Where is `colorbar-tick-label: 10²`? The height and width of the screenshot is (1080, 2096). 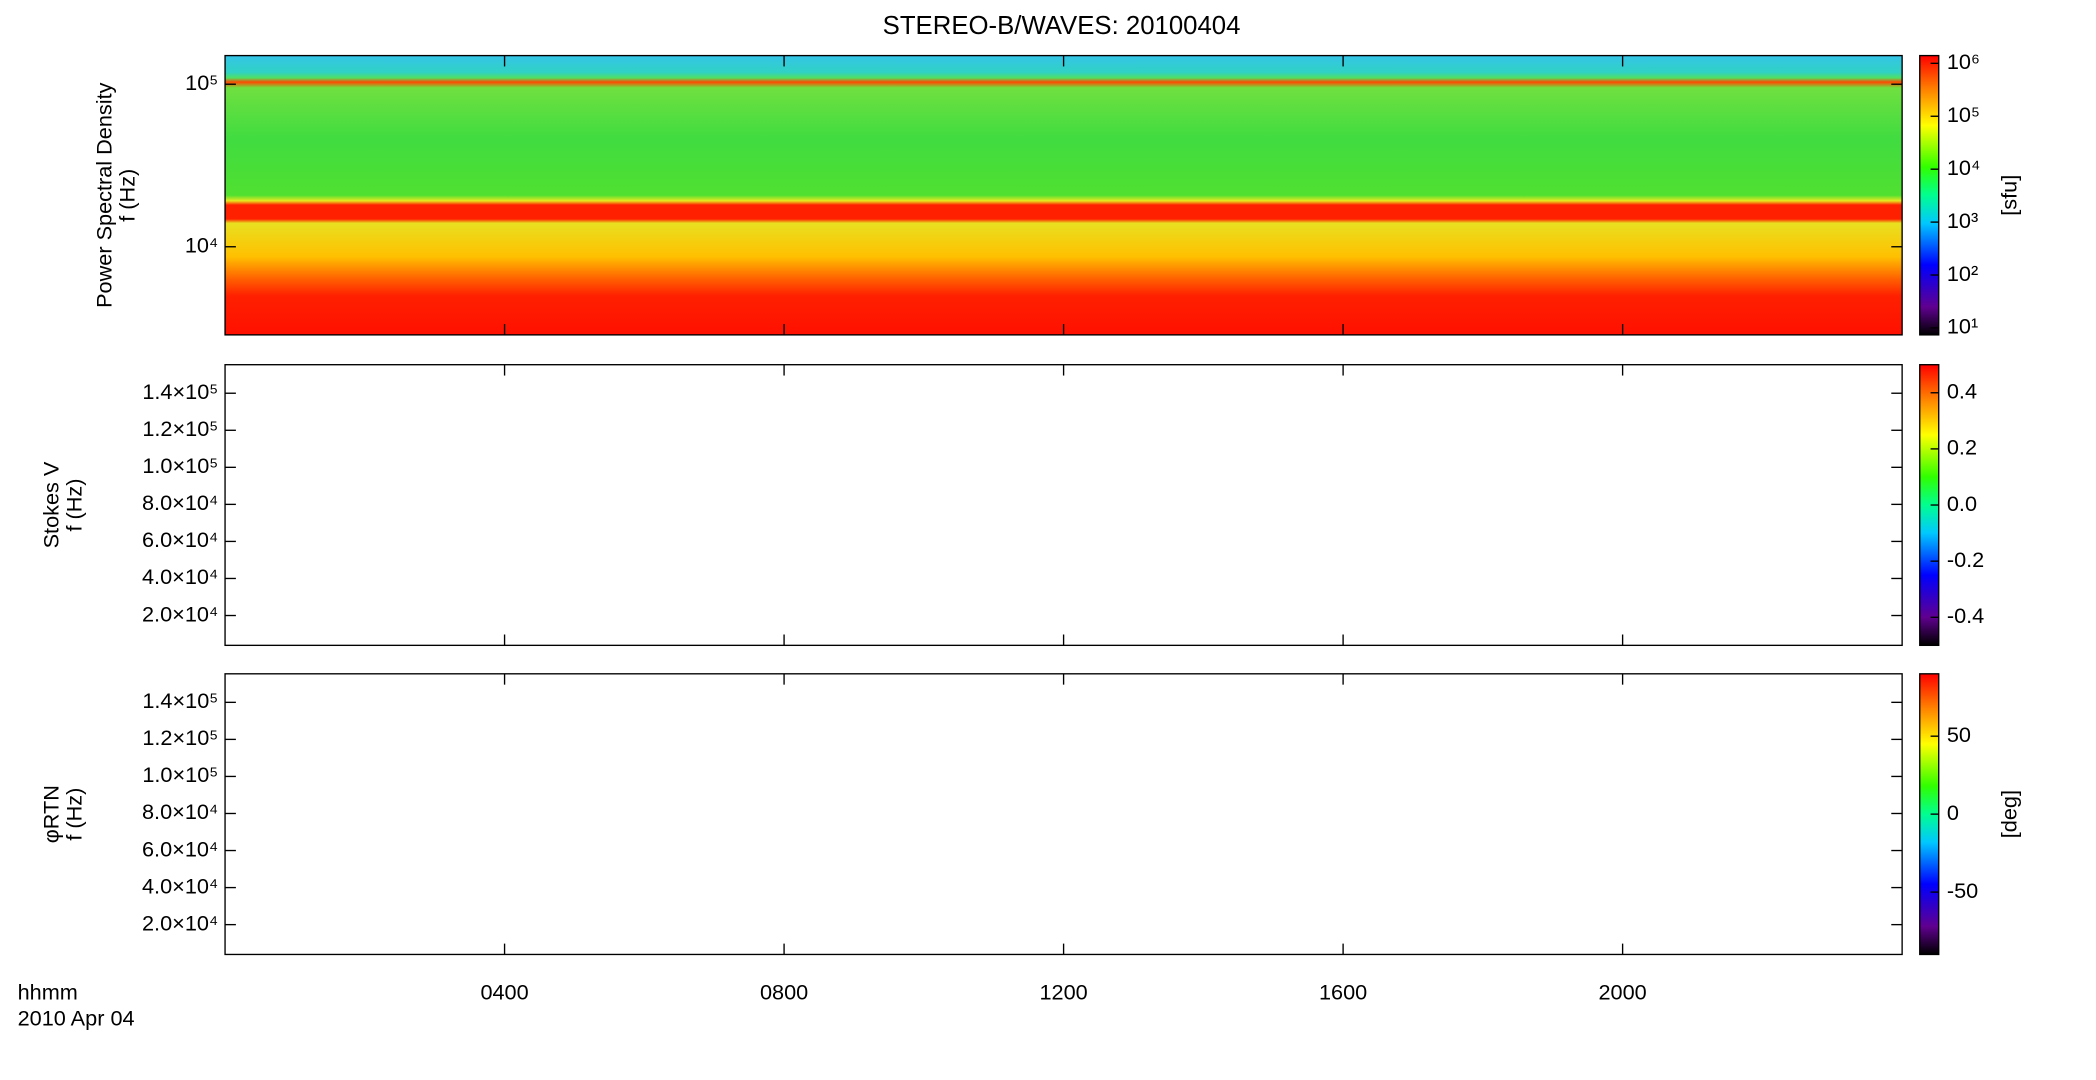 colorbar-tick-label: 10² is located at coordinates (1962, 273).